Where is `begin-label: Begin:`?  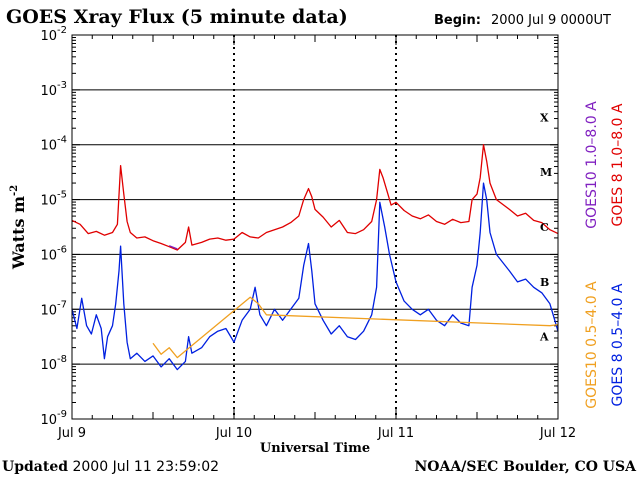
begin-label: Begin: is located at coordinates (457, 20).